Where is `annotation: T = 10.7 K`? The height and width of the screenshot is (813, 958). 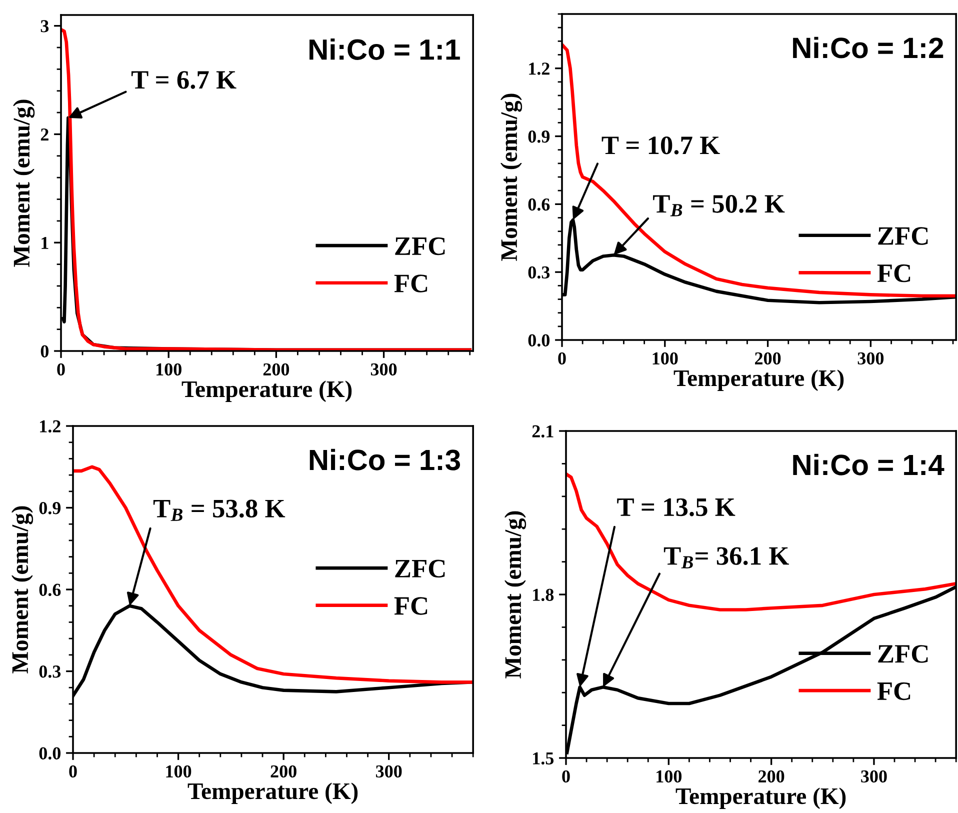
annotation: T = 10.7 K is located at coordinates (661, 145).